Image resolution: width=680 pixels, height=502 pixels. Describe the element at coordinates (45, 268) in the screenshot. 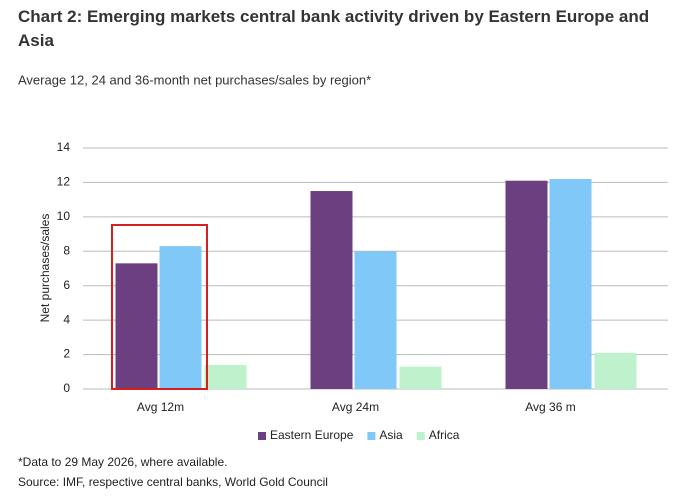

I see `y-axis-label: Net purchases/sales` at that location.